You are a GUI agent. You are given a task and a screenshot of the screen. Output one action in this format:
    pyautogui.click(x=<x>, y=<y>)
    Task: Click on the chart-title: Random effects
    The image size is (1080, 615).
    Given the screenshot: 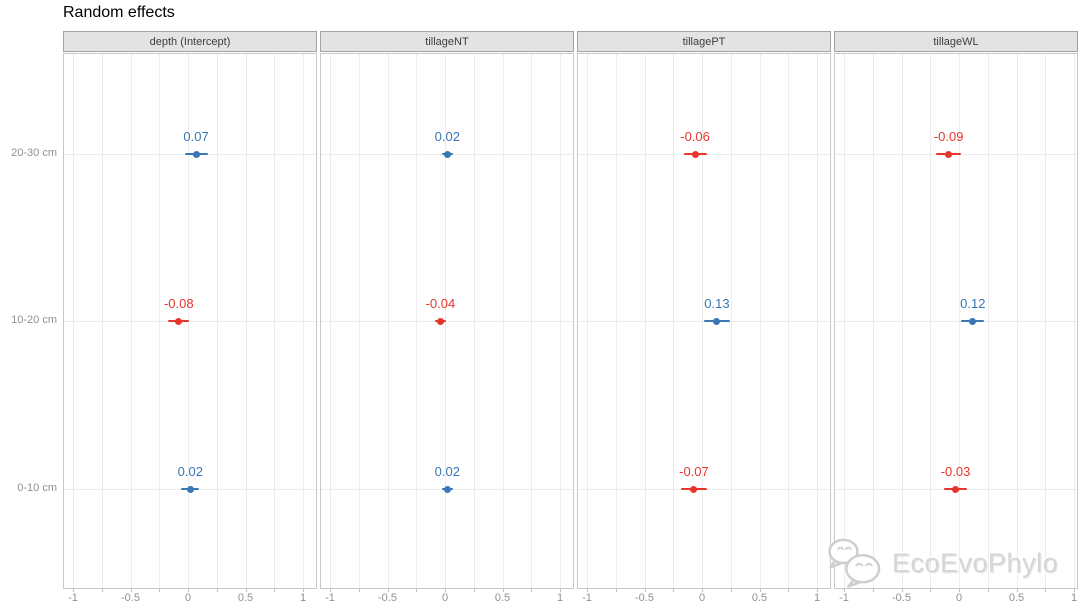 What is the action you would take?
    pyautogui.click(x=119, y=12)
    